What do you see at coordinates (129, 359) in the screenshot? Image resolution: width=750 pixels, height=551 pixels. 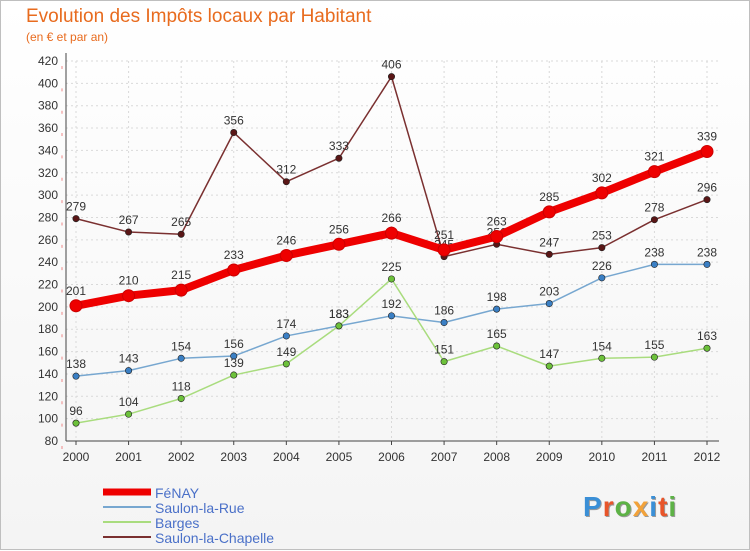 I see `data-label-saulon-la-rue: 143` at bounding box center [129, 359].